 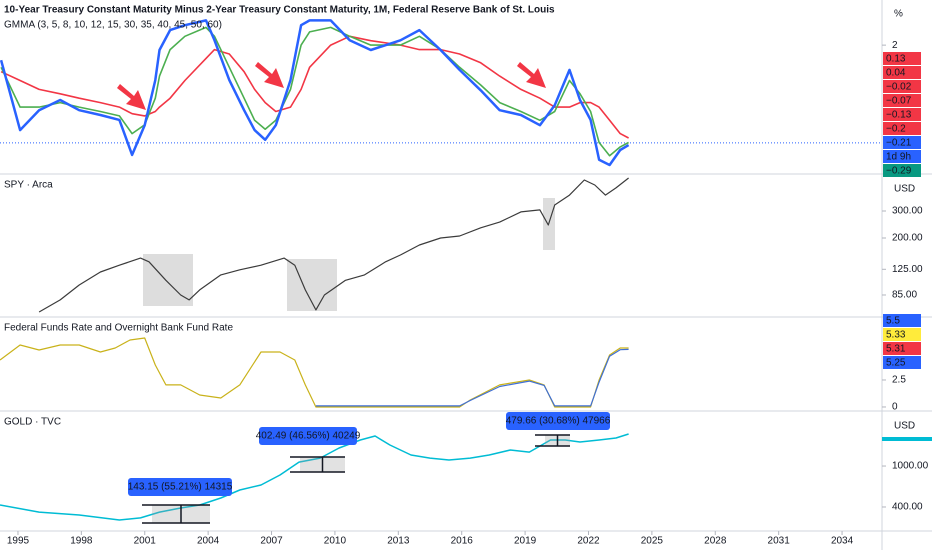 What do you see at coordinates (907, 238) in the screenshot?
I see `y-tick-label: 200.00` at bounding box center [907, 238].